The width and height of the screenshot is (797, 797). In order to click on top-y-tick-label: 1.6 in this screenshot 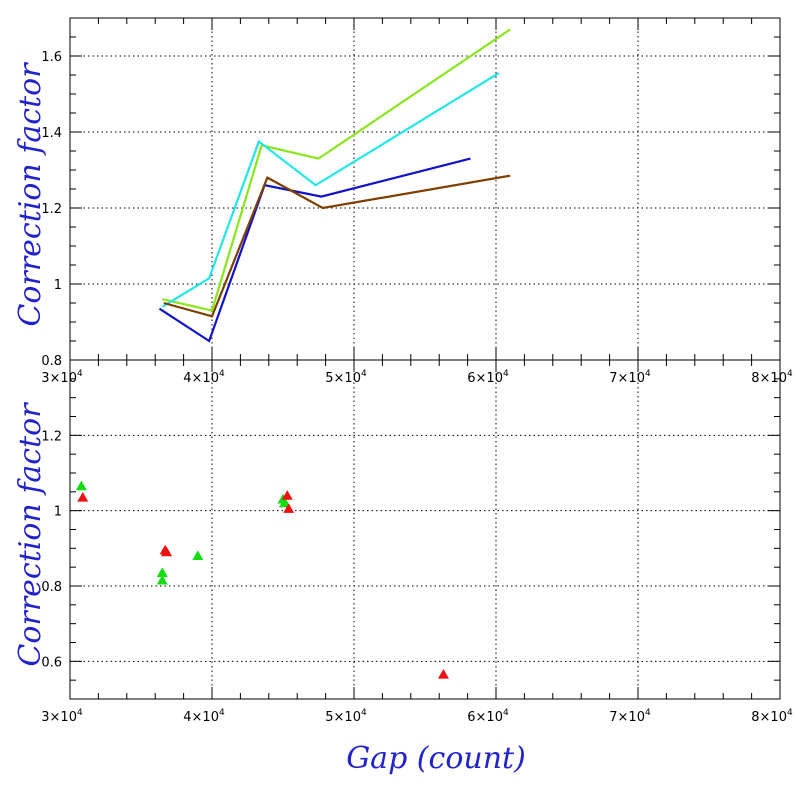, I will do `click(51, 57)`.